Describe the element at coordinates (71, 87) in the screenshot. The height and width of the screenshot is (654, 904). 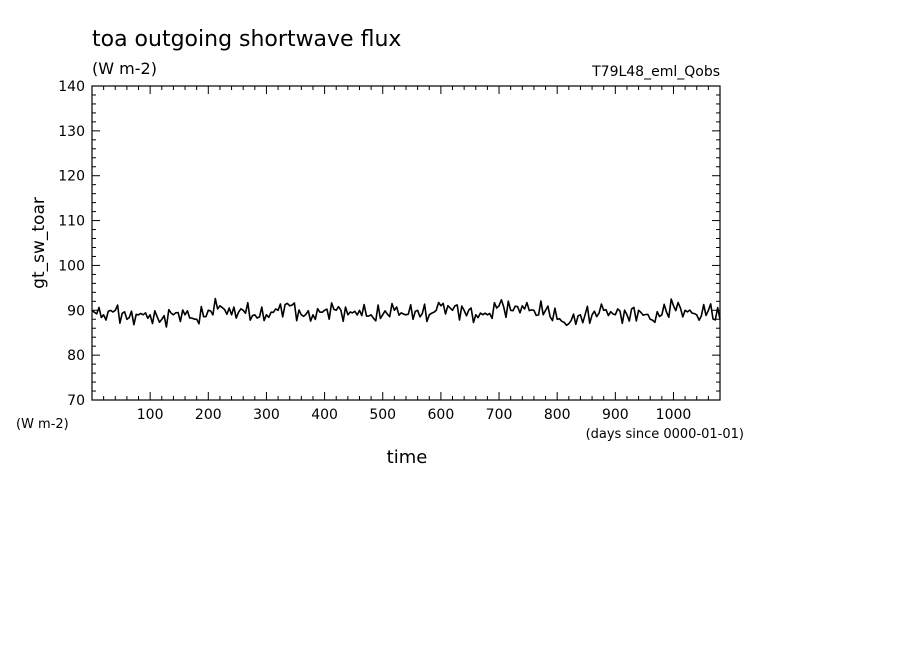
I see `y-tick-label: 140` at that location.